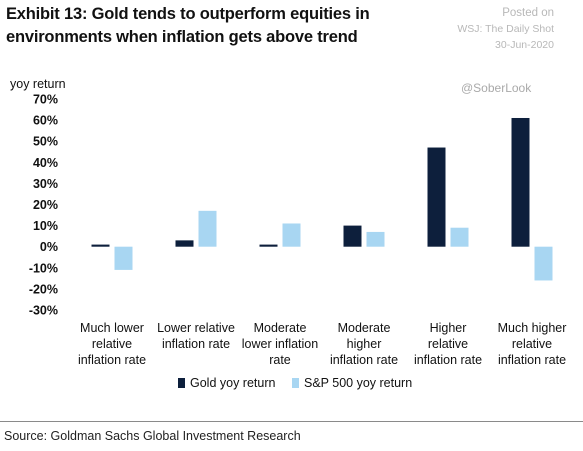 This screenshot has width=583, height=451. I want to click on category-label: lower inflation, so click(280, 344).